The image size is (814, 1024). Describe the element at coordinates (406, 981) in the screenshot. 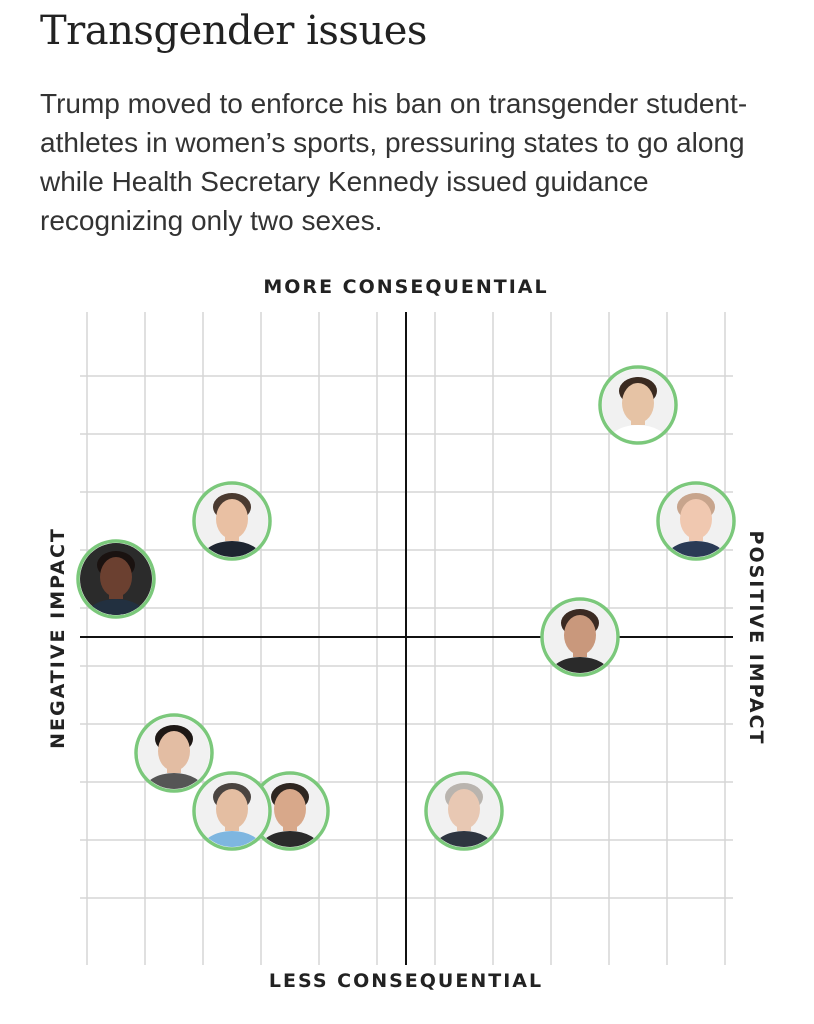

I see `axis-label-bottom: LESS CONSEQUENTIAL` at that location.